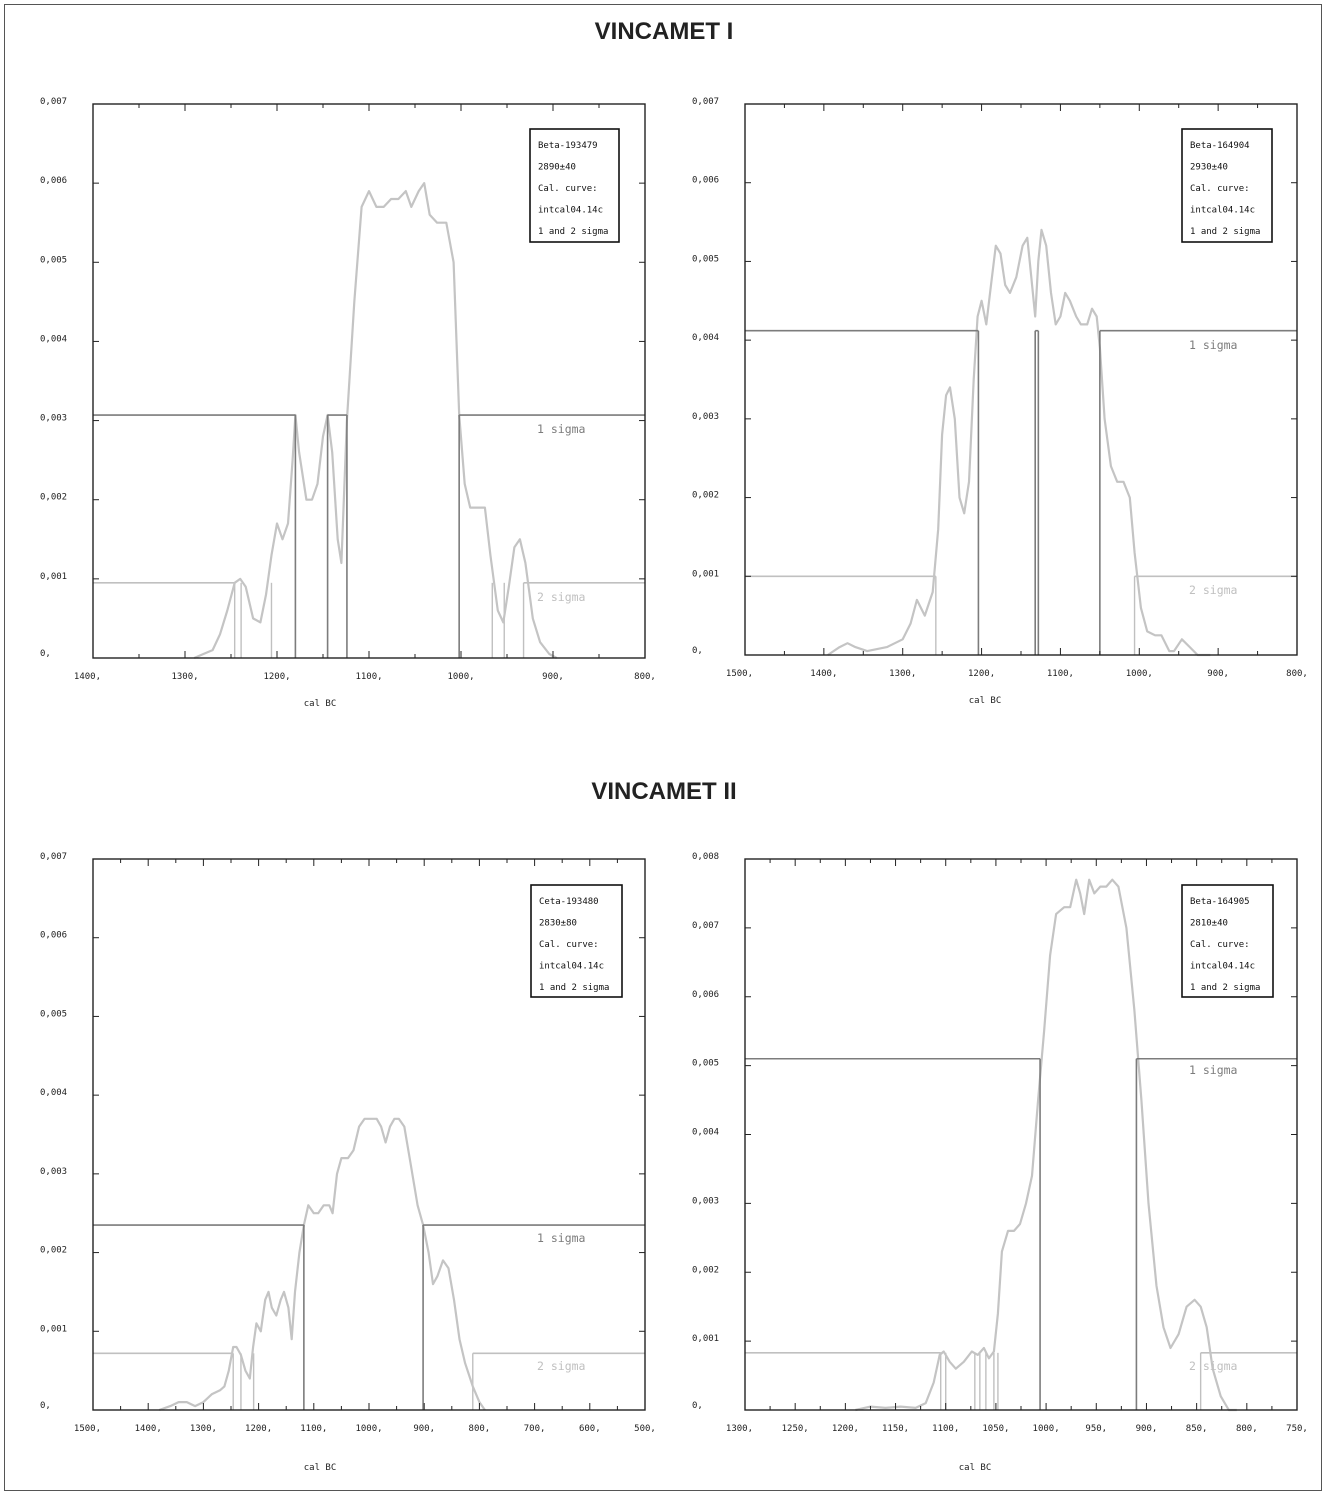 The height and width of the screenshot is (1495, 1328). Describe the element at coordinates (53, 857) in the screenshot. I see `chart-3-y-tick-label: 0,007` at that location.